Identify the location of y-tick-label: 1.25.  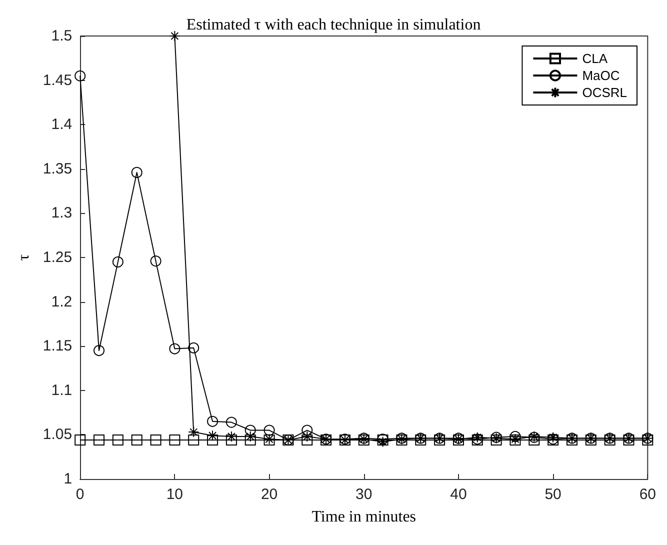
(57, 257).